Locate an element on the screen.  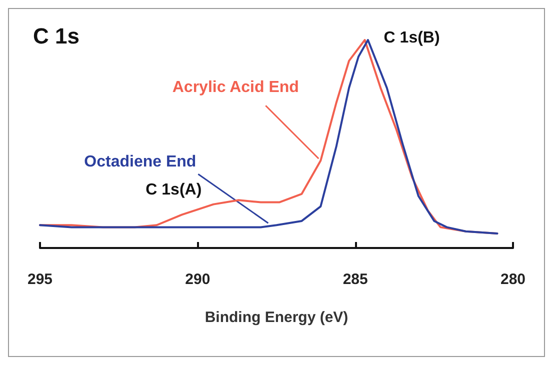
annotation: C 1s(A) is located at coordinates (174, 190).